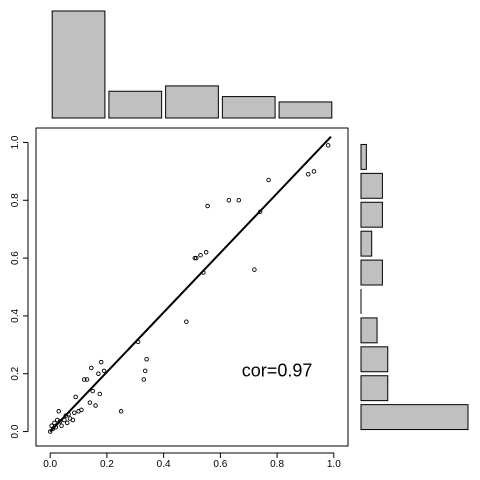  What do you see at coordinates (15, 200) in the screenshot?
I see `y-tick-label: 0.8` at bounding box center [15, 200].